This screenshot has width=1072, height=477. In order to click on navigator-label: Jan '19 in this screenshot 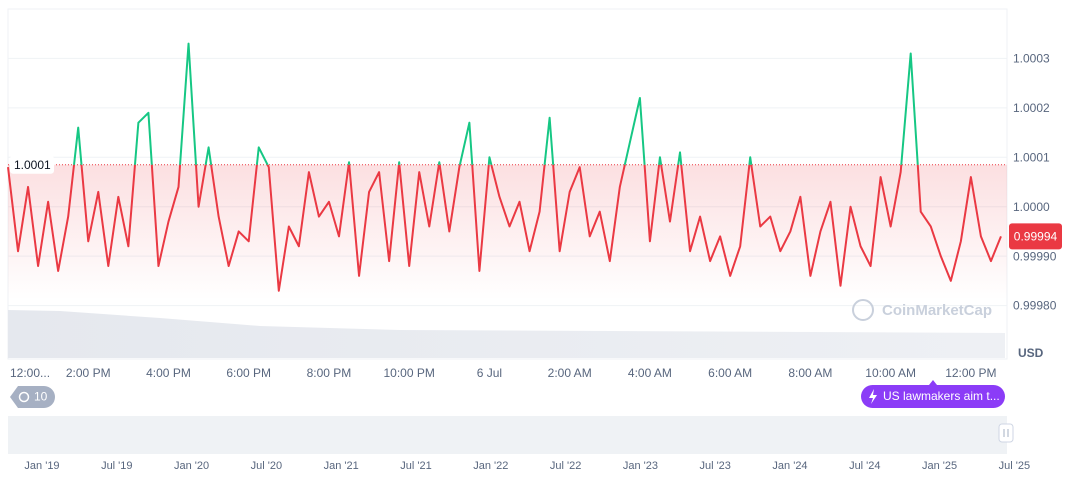, I will do `click(41, 466)`.